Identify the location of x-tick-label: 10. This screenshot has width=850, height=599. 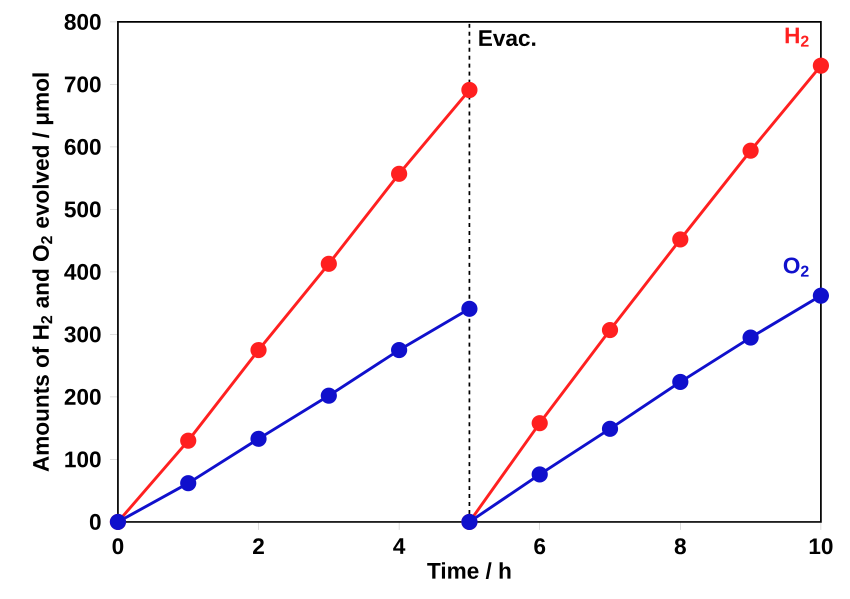
(821, 546).